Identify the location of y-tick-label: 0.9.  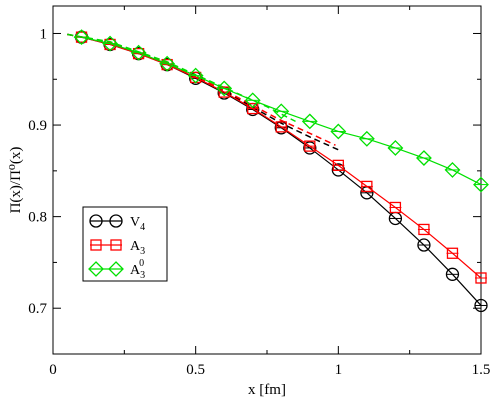
(37, 126).